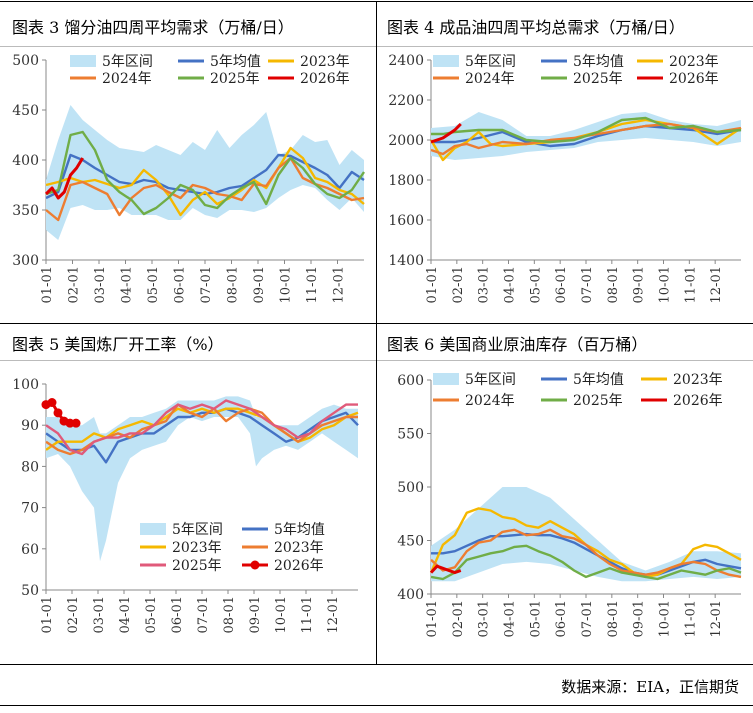 The image size is (753, 713). I want to click on y-tick-label: 550, so click(410, 435).